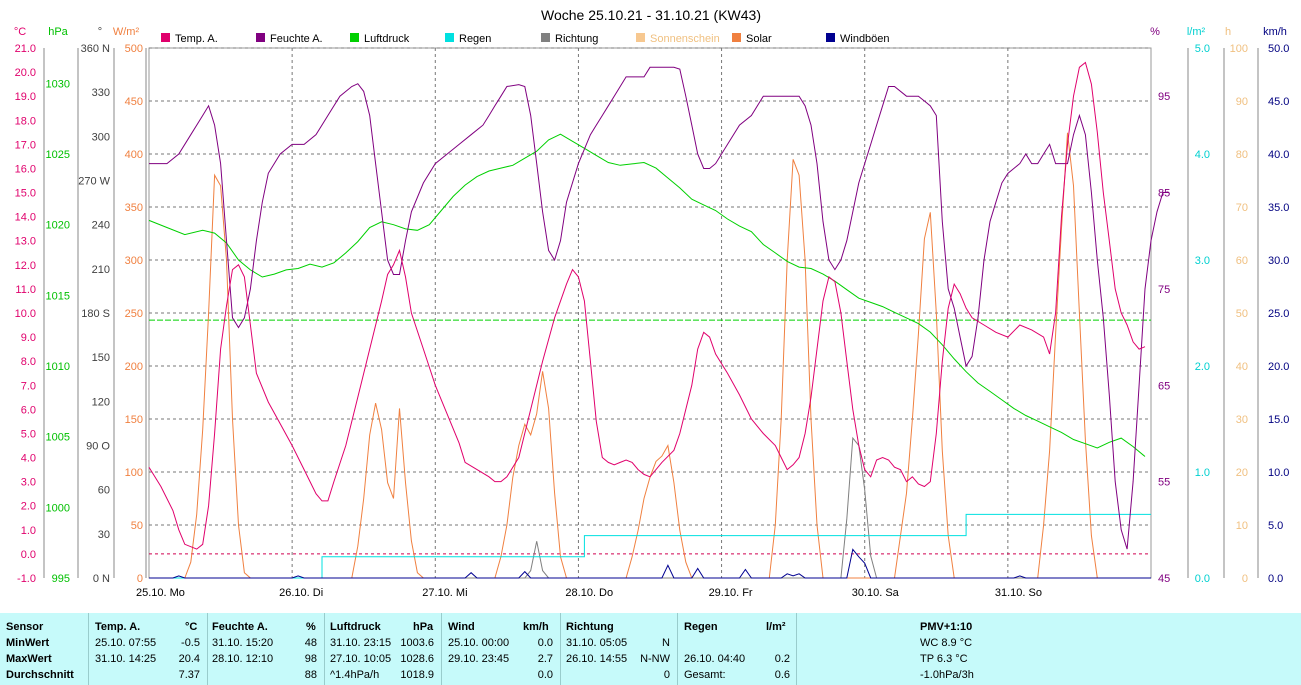  What do you see at coordinates (1155, 32) in the screenshot?
I see `y-axis-unit: %` at bounding box center [1155, 32].